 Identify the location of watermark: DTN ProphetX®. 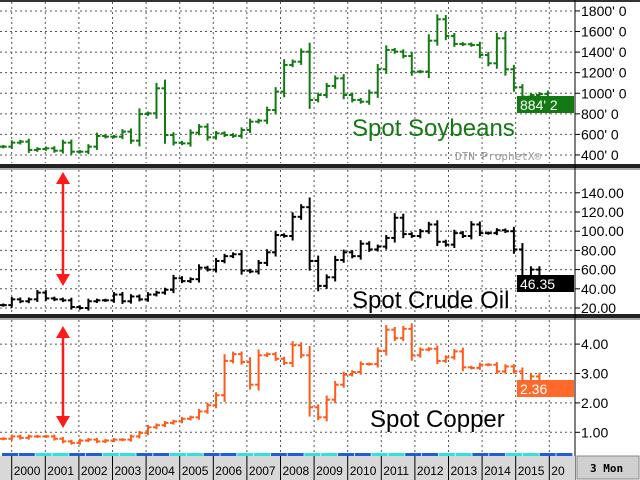
(498, 156).